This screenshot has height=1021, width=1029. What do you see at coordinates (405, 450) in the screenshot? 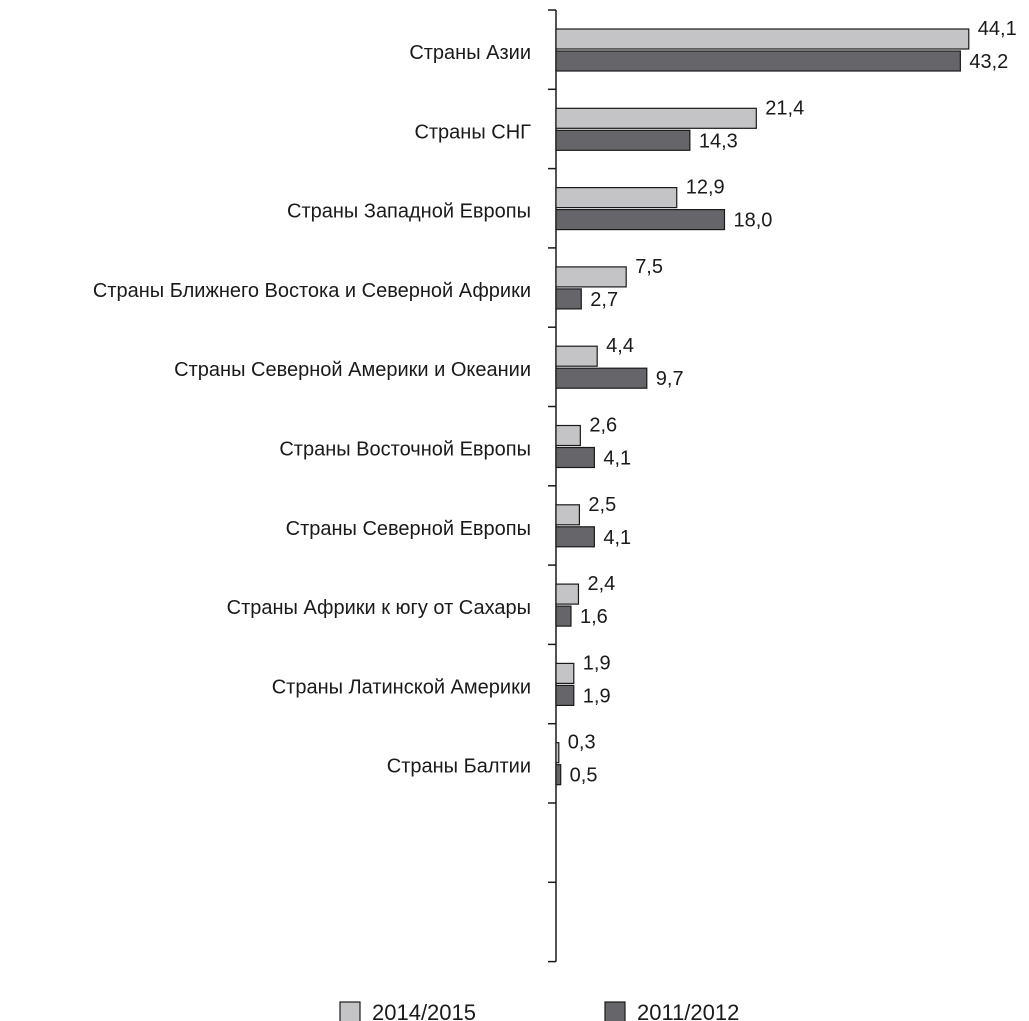
I see `category-label: Страны Восточной Европы` at bounding box center [405, 450].